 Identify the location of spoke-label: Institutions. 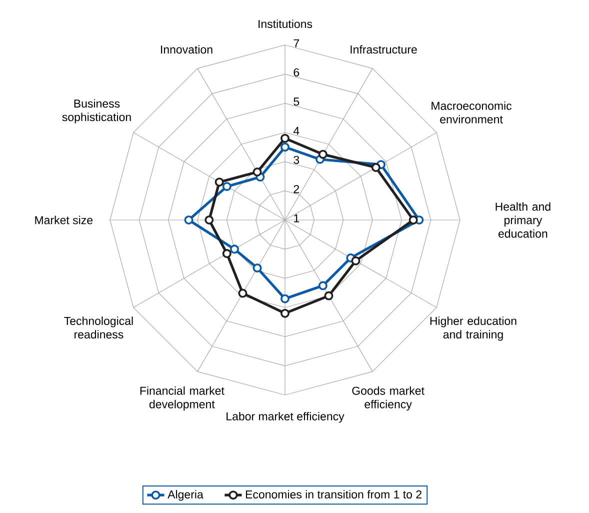
(285, 24).